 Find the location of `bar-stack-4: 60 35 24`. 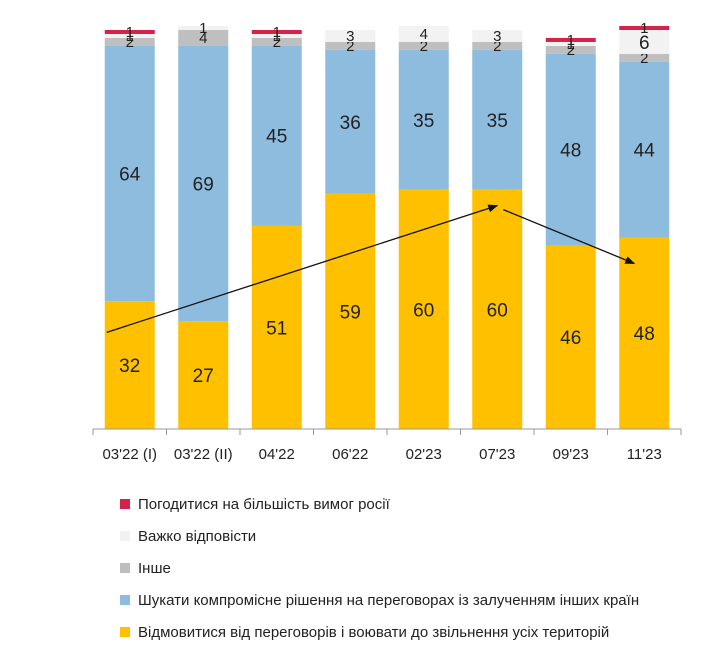

bar-stack-4: 60 35 24 is located at coordinates (423, 227).